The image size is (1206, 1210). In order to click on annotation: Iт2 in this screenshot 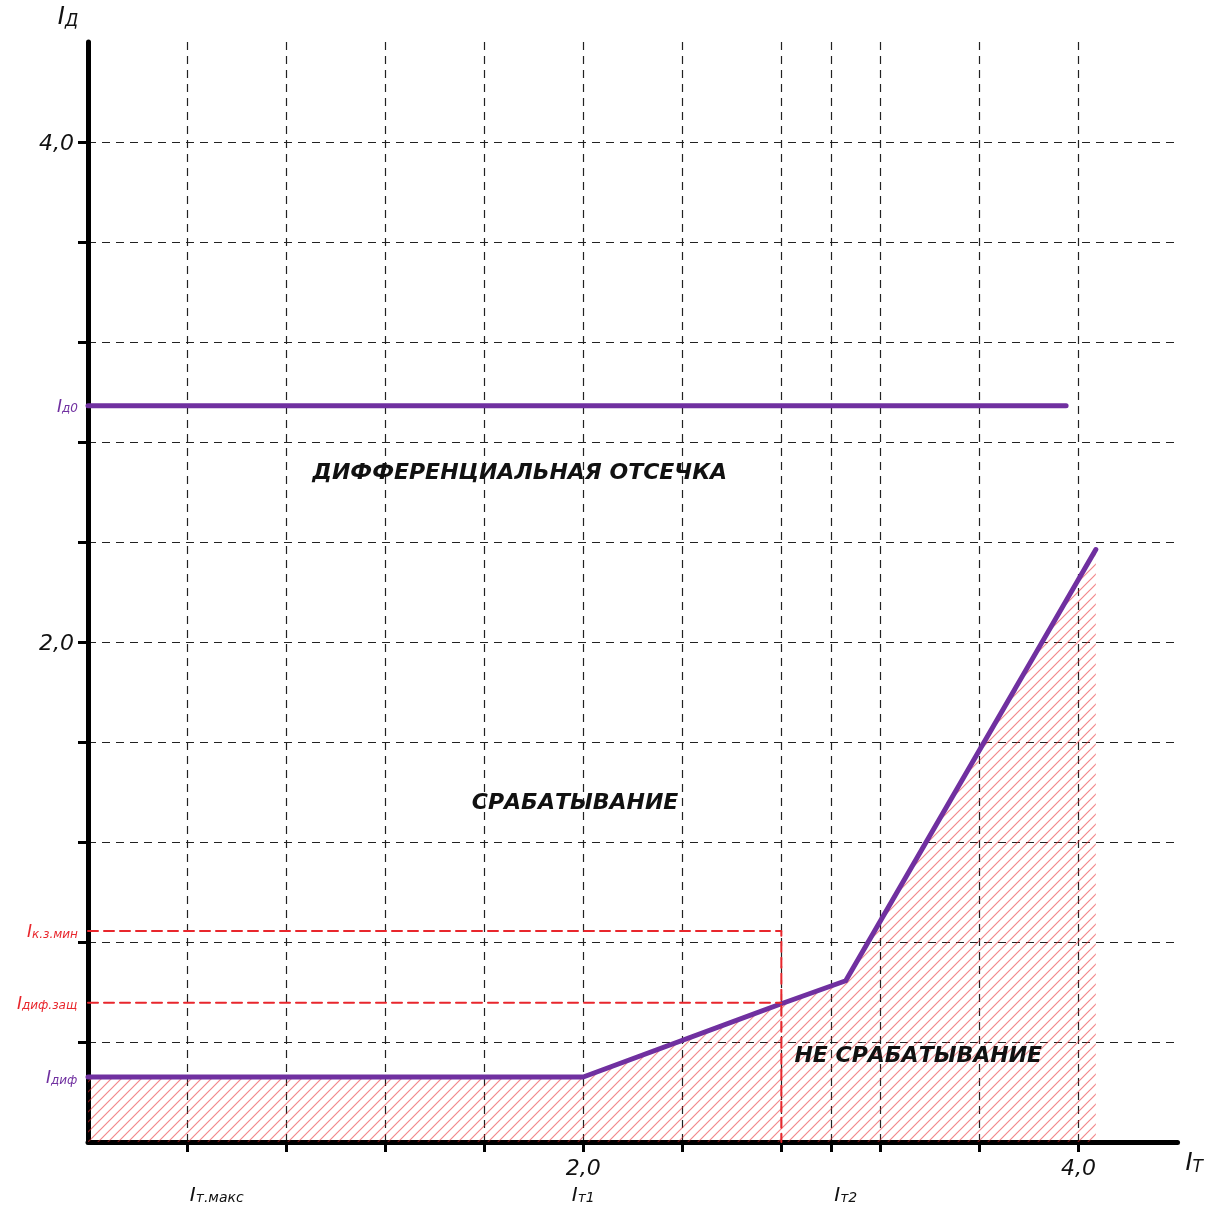, I will do `click(846, 1194)`.